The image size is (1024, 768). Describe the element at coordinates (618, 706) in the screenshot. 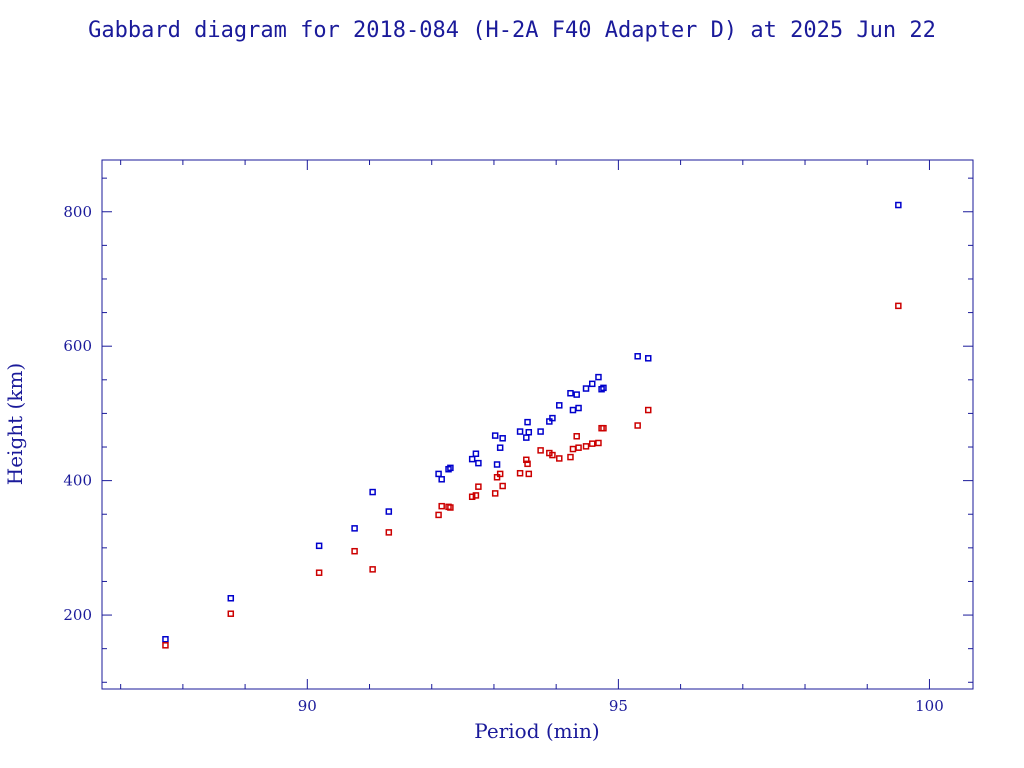

I see `x-tick-label: 95` at that location.